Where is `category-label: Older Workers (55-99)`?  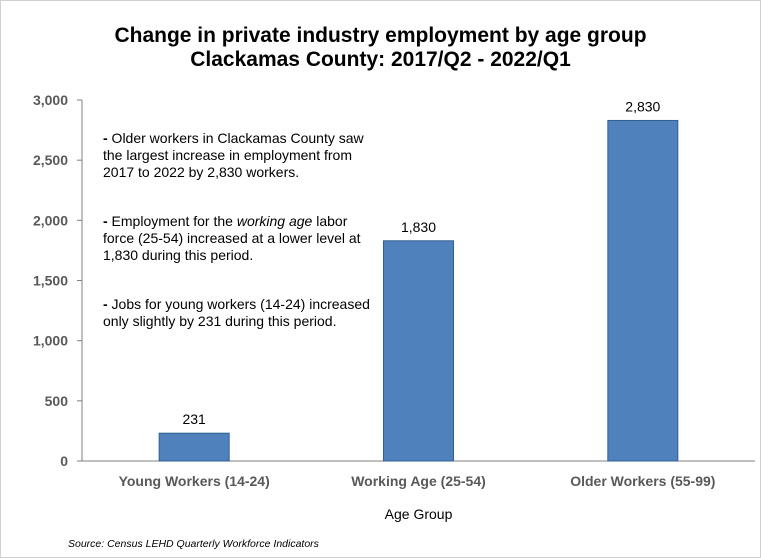 category-label: Older Workers (55-99) is located at coordinates (642, 481).